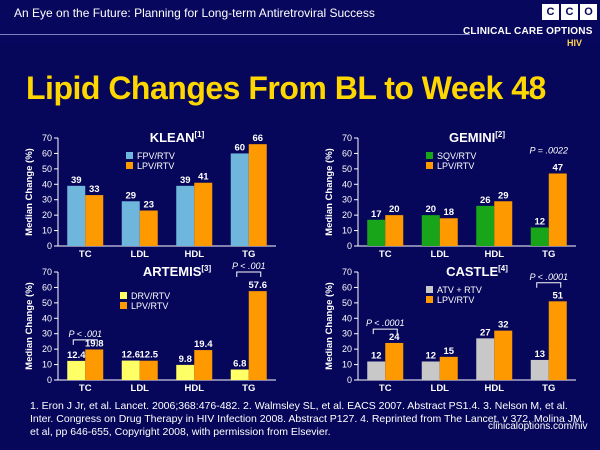 The width and height of the screenshot is (600, 450). Describe the element at coordinates (177, 137) in the screenshot. I see `chart-title: KLEAN[1]` at that location.